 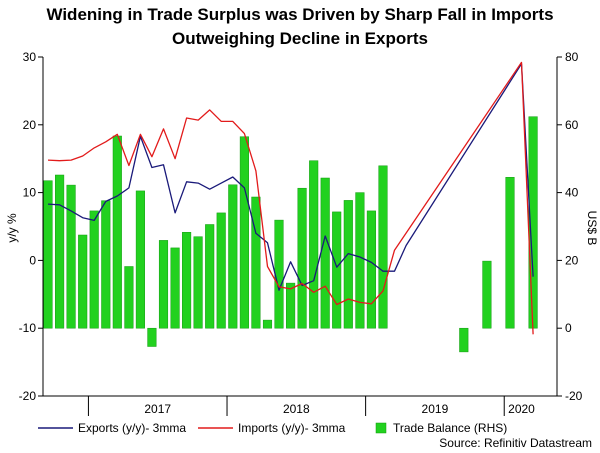 I want to click on right-y-tick-label: 80, so click(x=572, y=57).